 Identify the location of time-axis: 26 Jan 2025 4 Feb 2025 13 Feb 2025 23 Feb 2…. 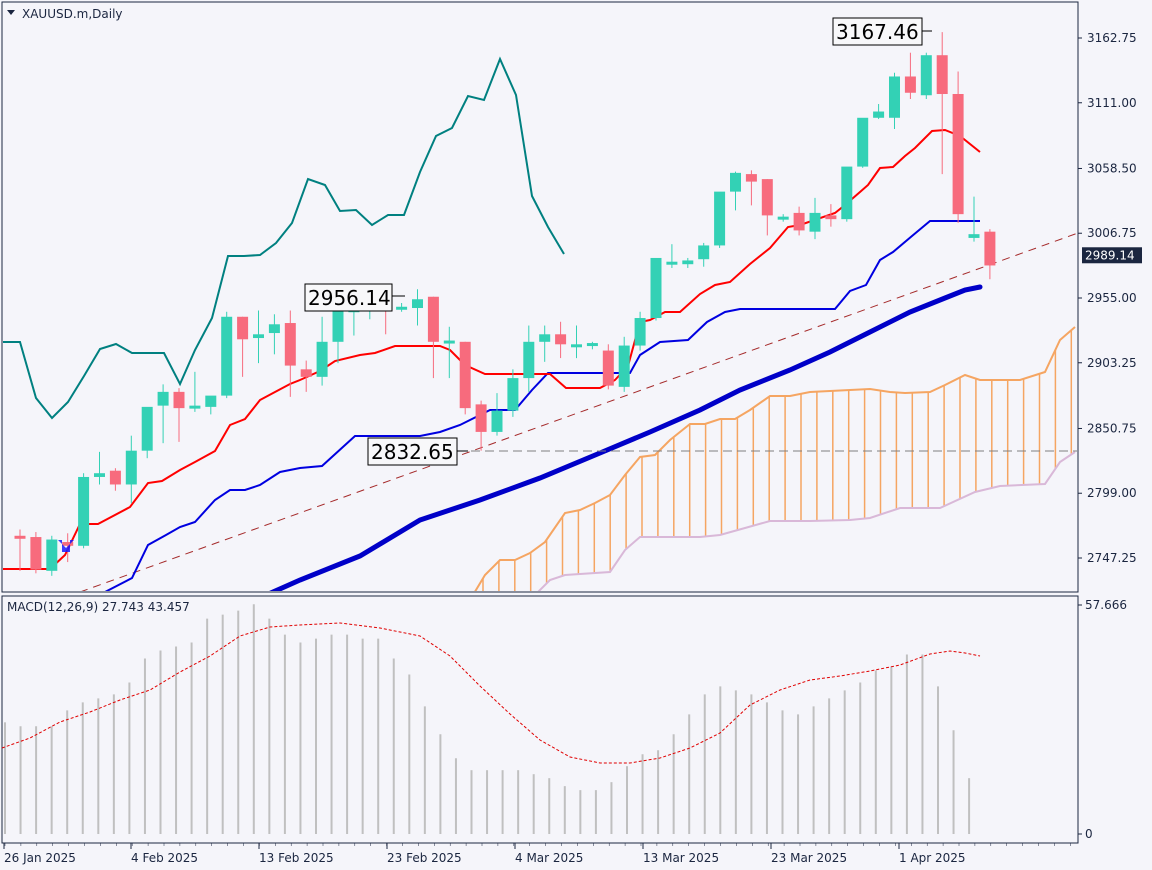
(540, 853).